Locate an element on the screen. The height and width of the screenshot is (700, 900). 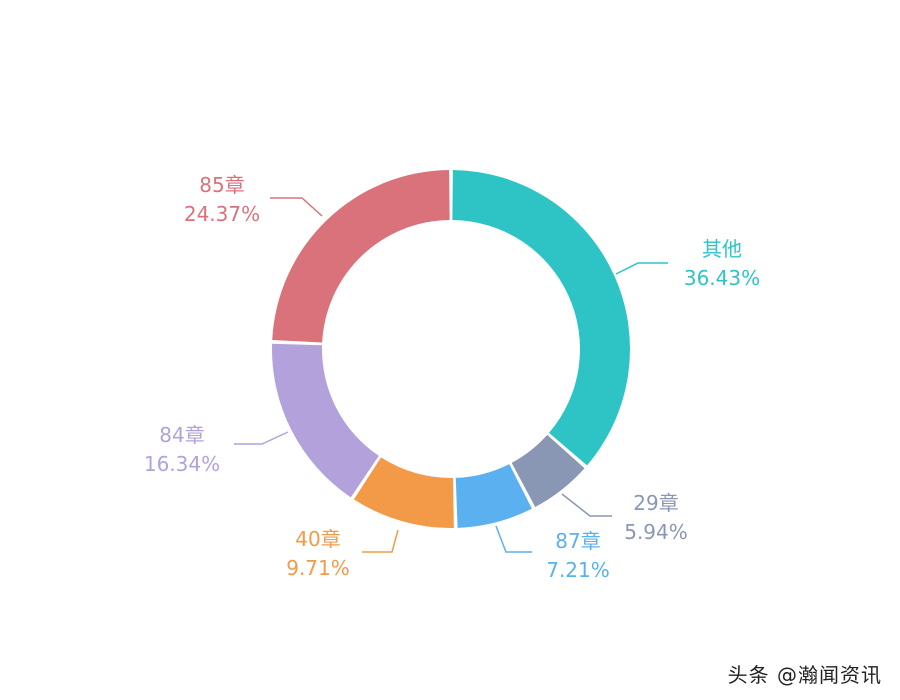
slice-label-40: 40章 is located at coordinates (317, 539).